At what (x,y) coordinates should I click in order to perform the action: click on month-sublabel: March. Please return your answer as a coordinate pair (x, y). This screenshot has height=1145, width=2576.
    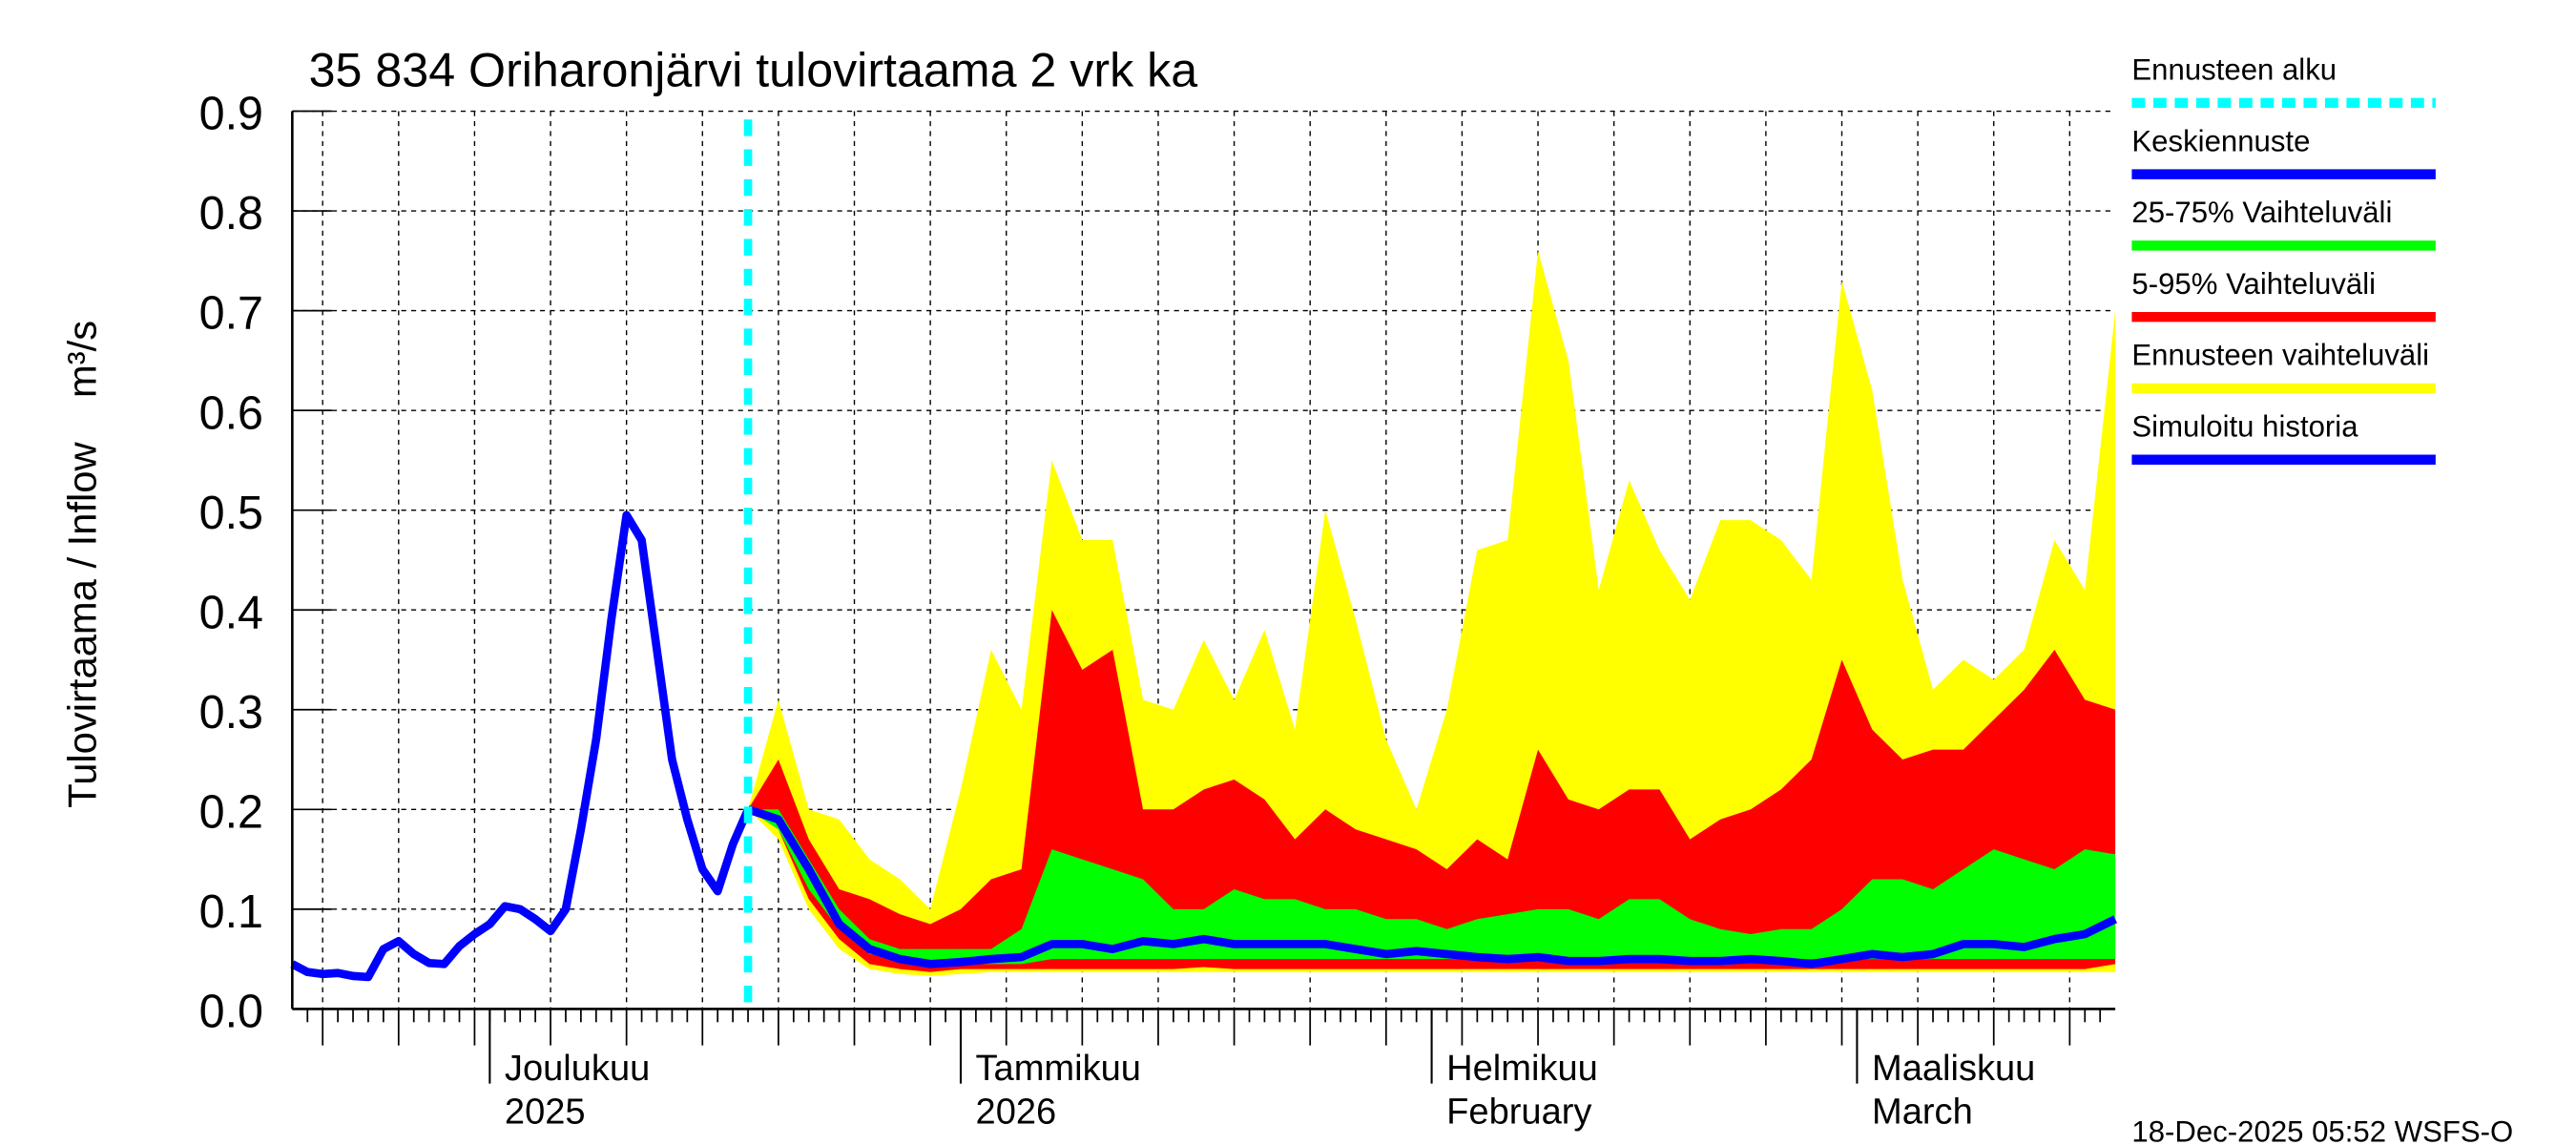
    Looking at the image, I should click on (1922, 1112).